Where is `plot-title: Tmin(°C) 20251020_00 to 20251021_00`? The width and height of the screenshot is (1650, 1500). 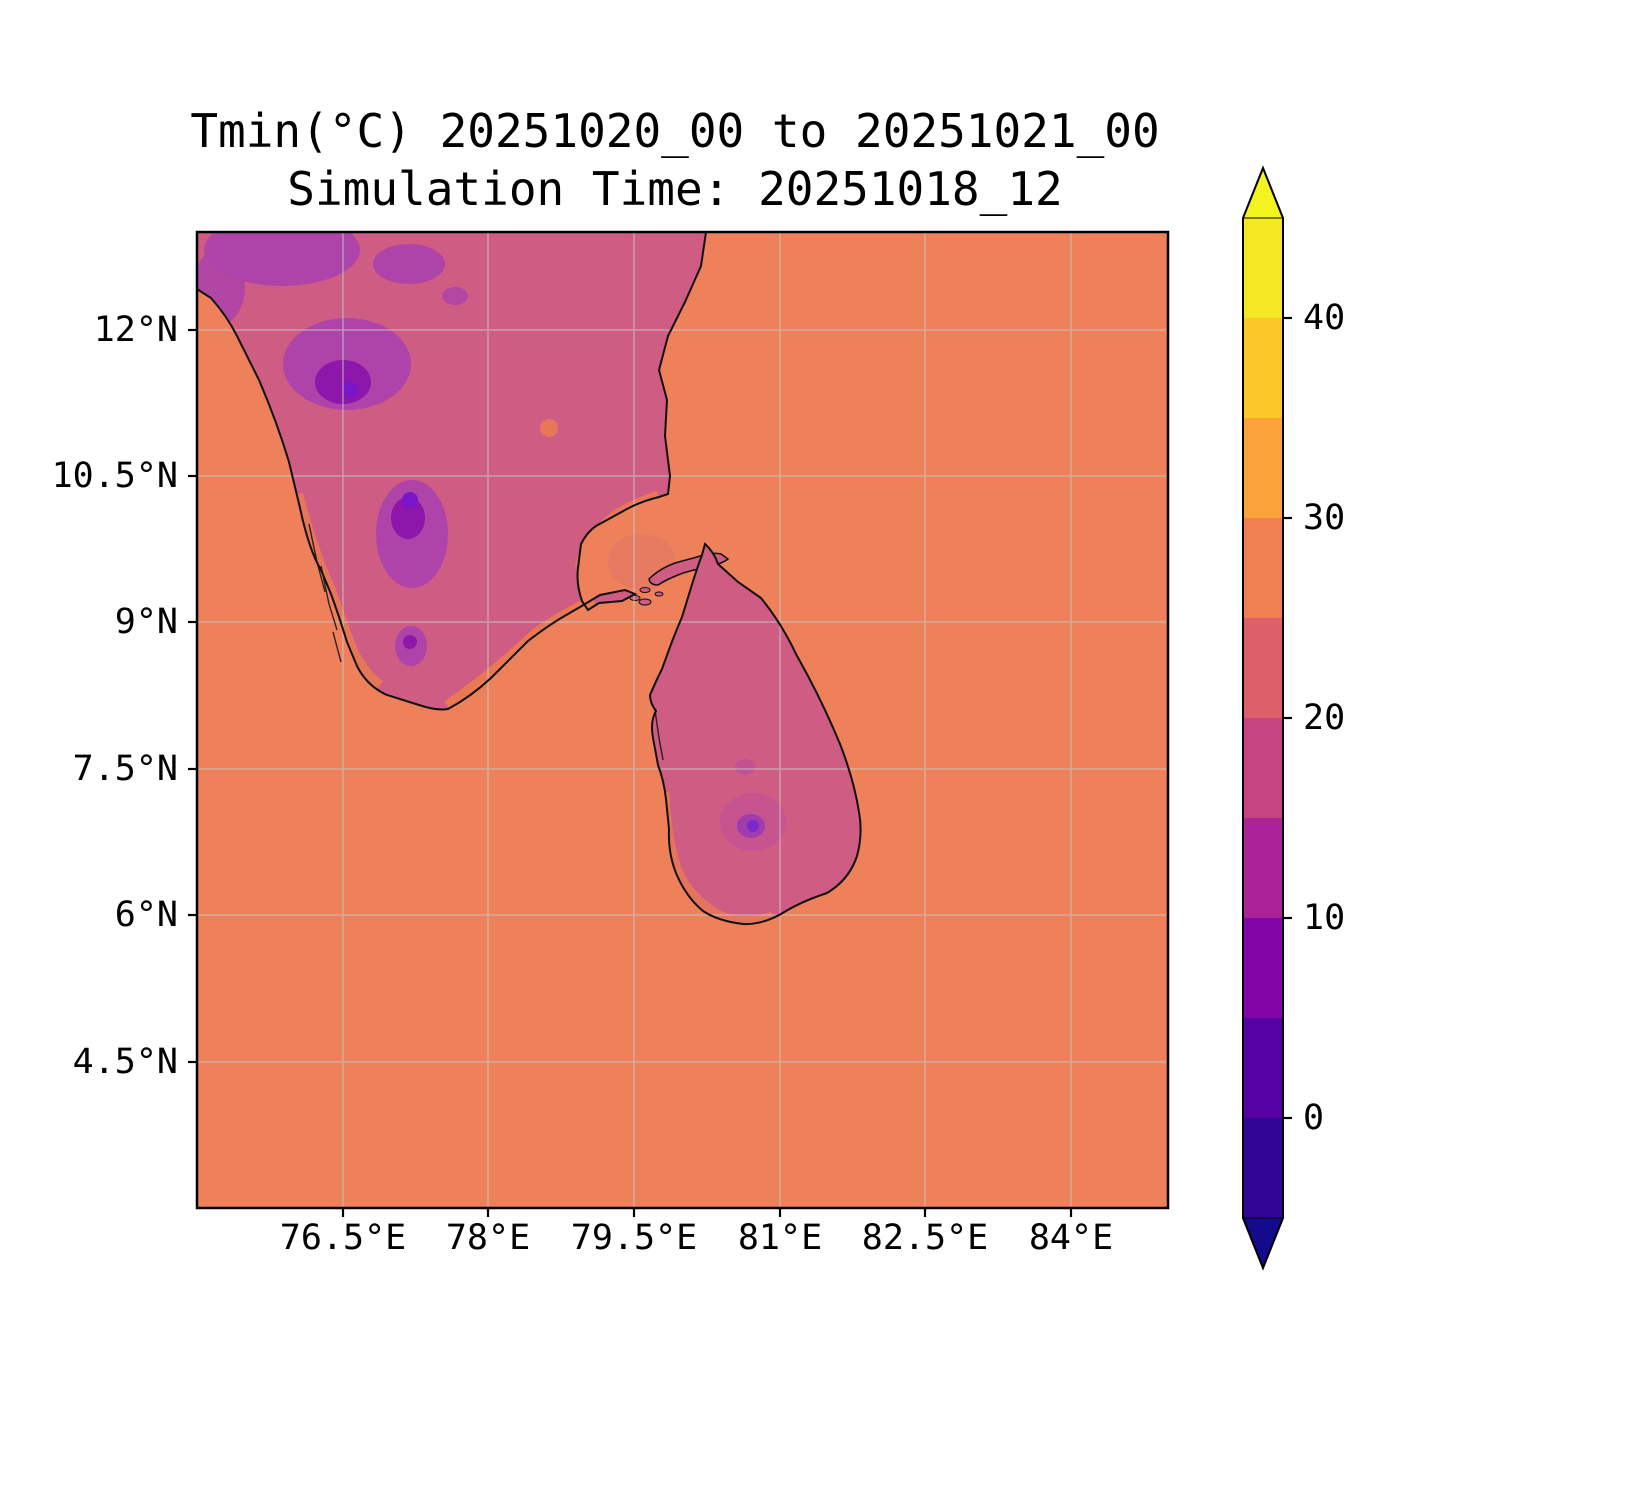
plot-title: Tmin(°C) 20251020_00 to 20251021_00 is located at coordinates (675, 131).